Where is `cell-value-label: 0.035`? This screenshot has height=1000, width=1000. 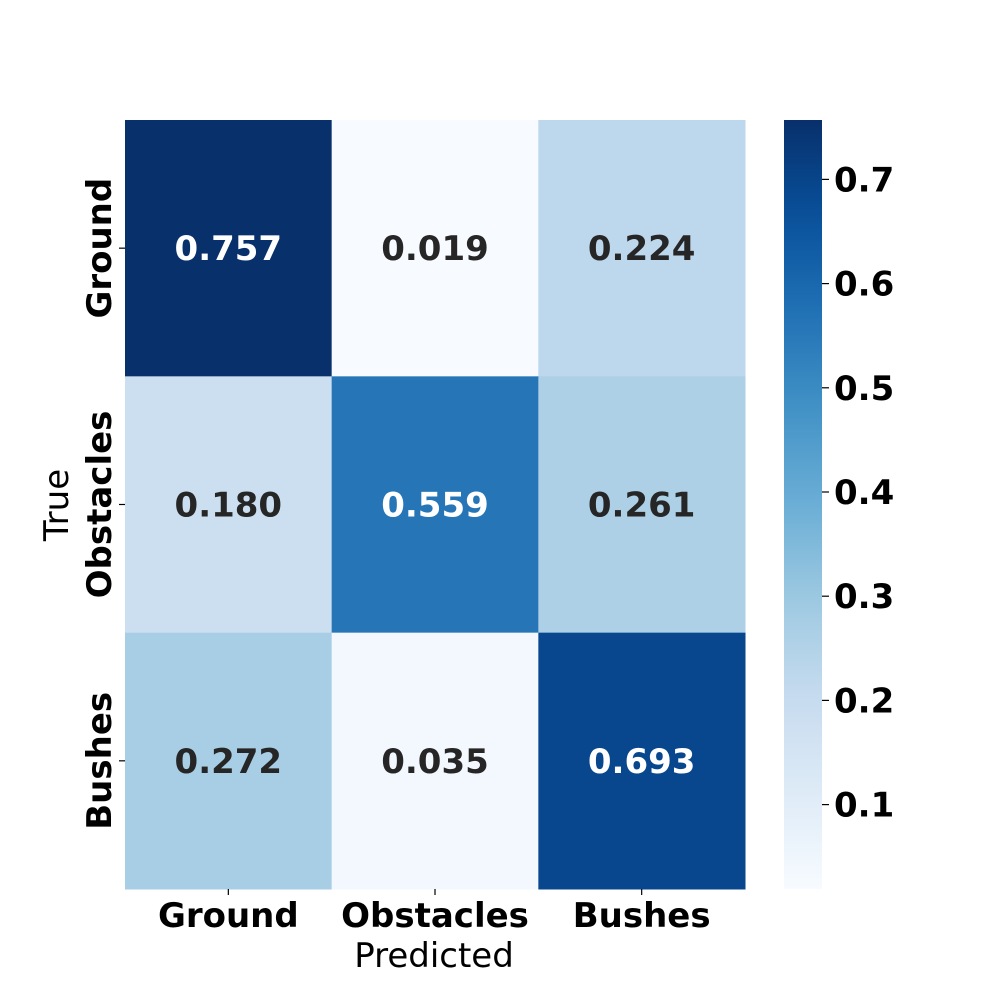 cell-value-label: 0.035 is located at coordinates (435, 762).